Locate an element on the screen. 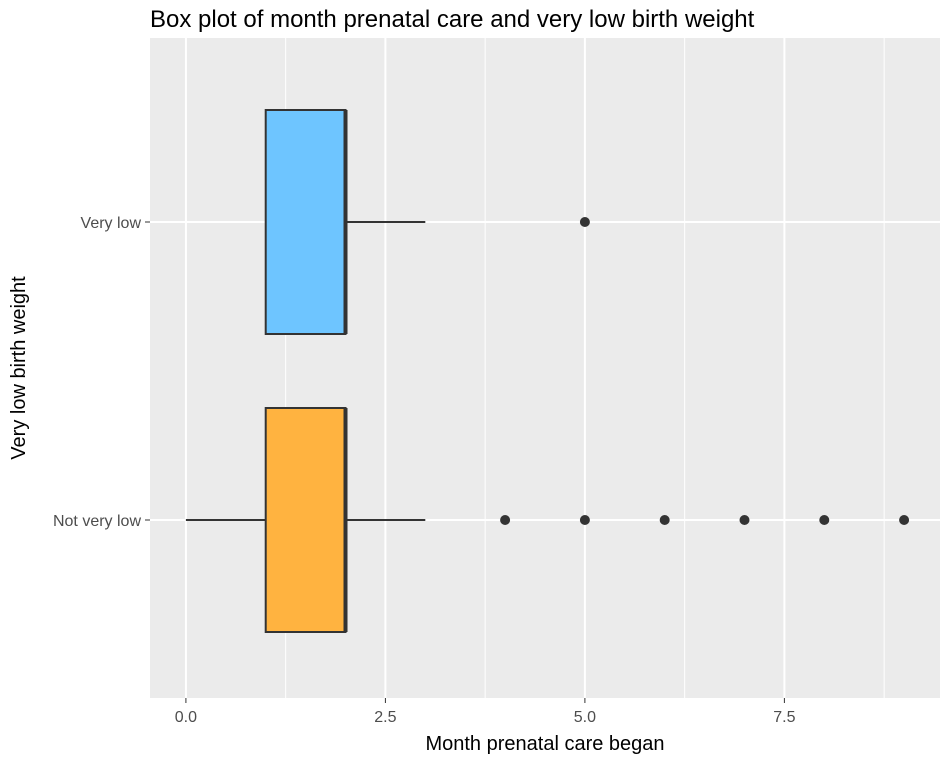  x-axis-title: Month prenatal care began is located at coordinates (544, 744).